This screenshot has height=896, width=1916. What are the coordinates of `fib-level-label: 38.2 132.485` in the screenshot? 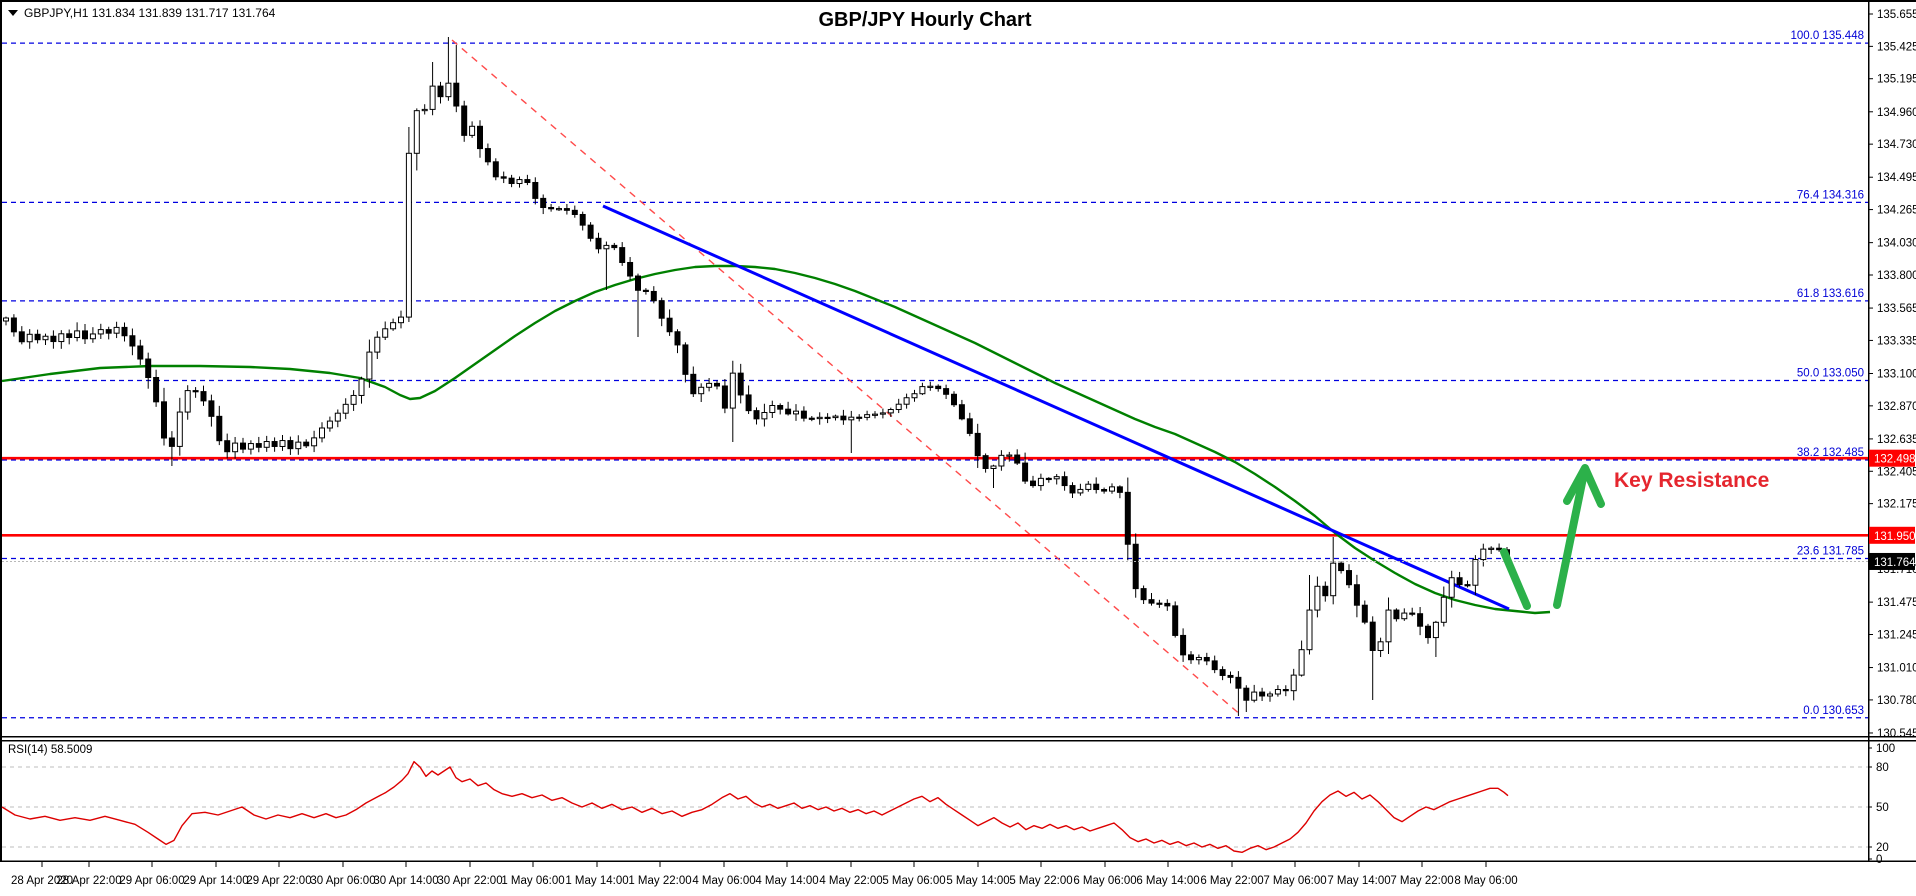 It's located at (1830, 453).